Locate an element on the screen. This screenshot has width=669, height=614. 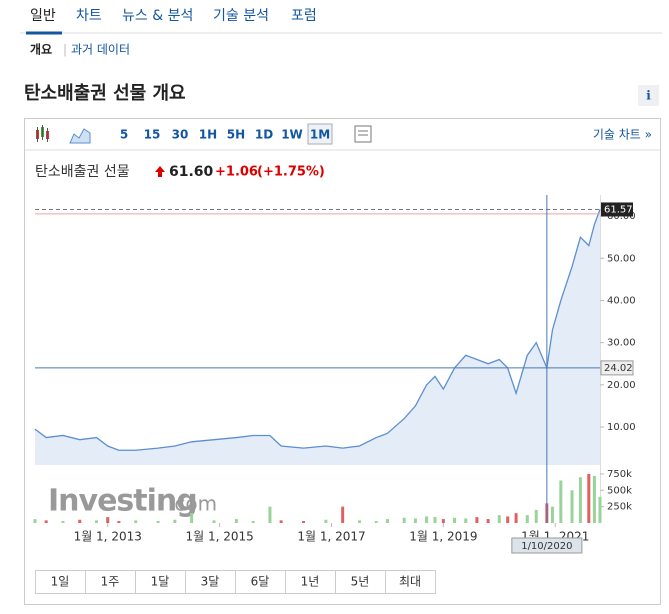
y-tick-label: 50.00 is located at coordinates (621, 258).